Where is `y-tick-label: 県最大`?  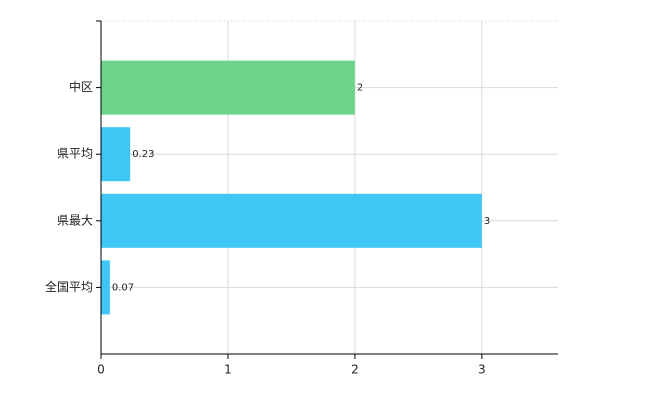 y-tick-label: 県最大 is located at coordinates (75, 220).